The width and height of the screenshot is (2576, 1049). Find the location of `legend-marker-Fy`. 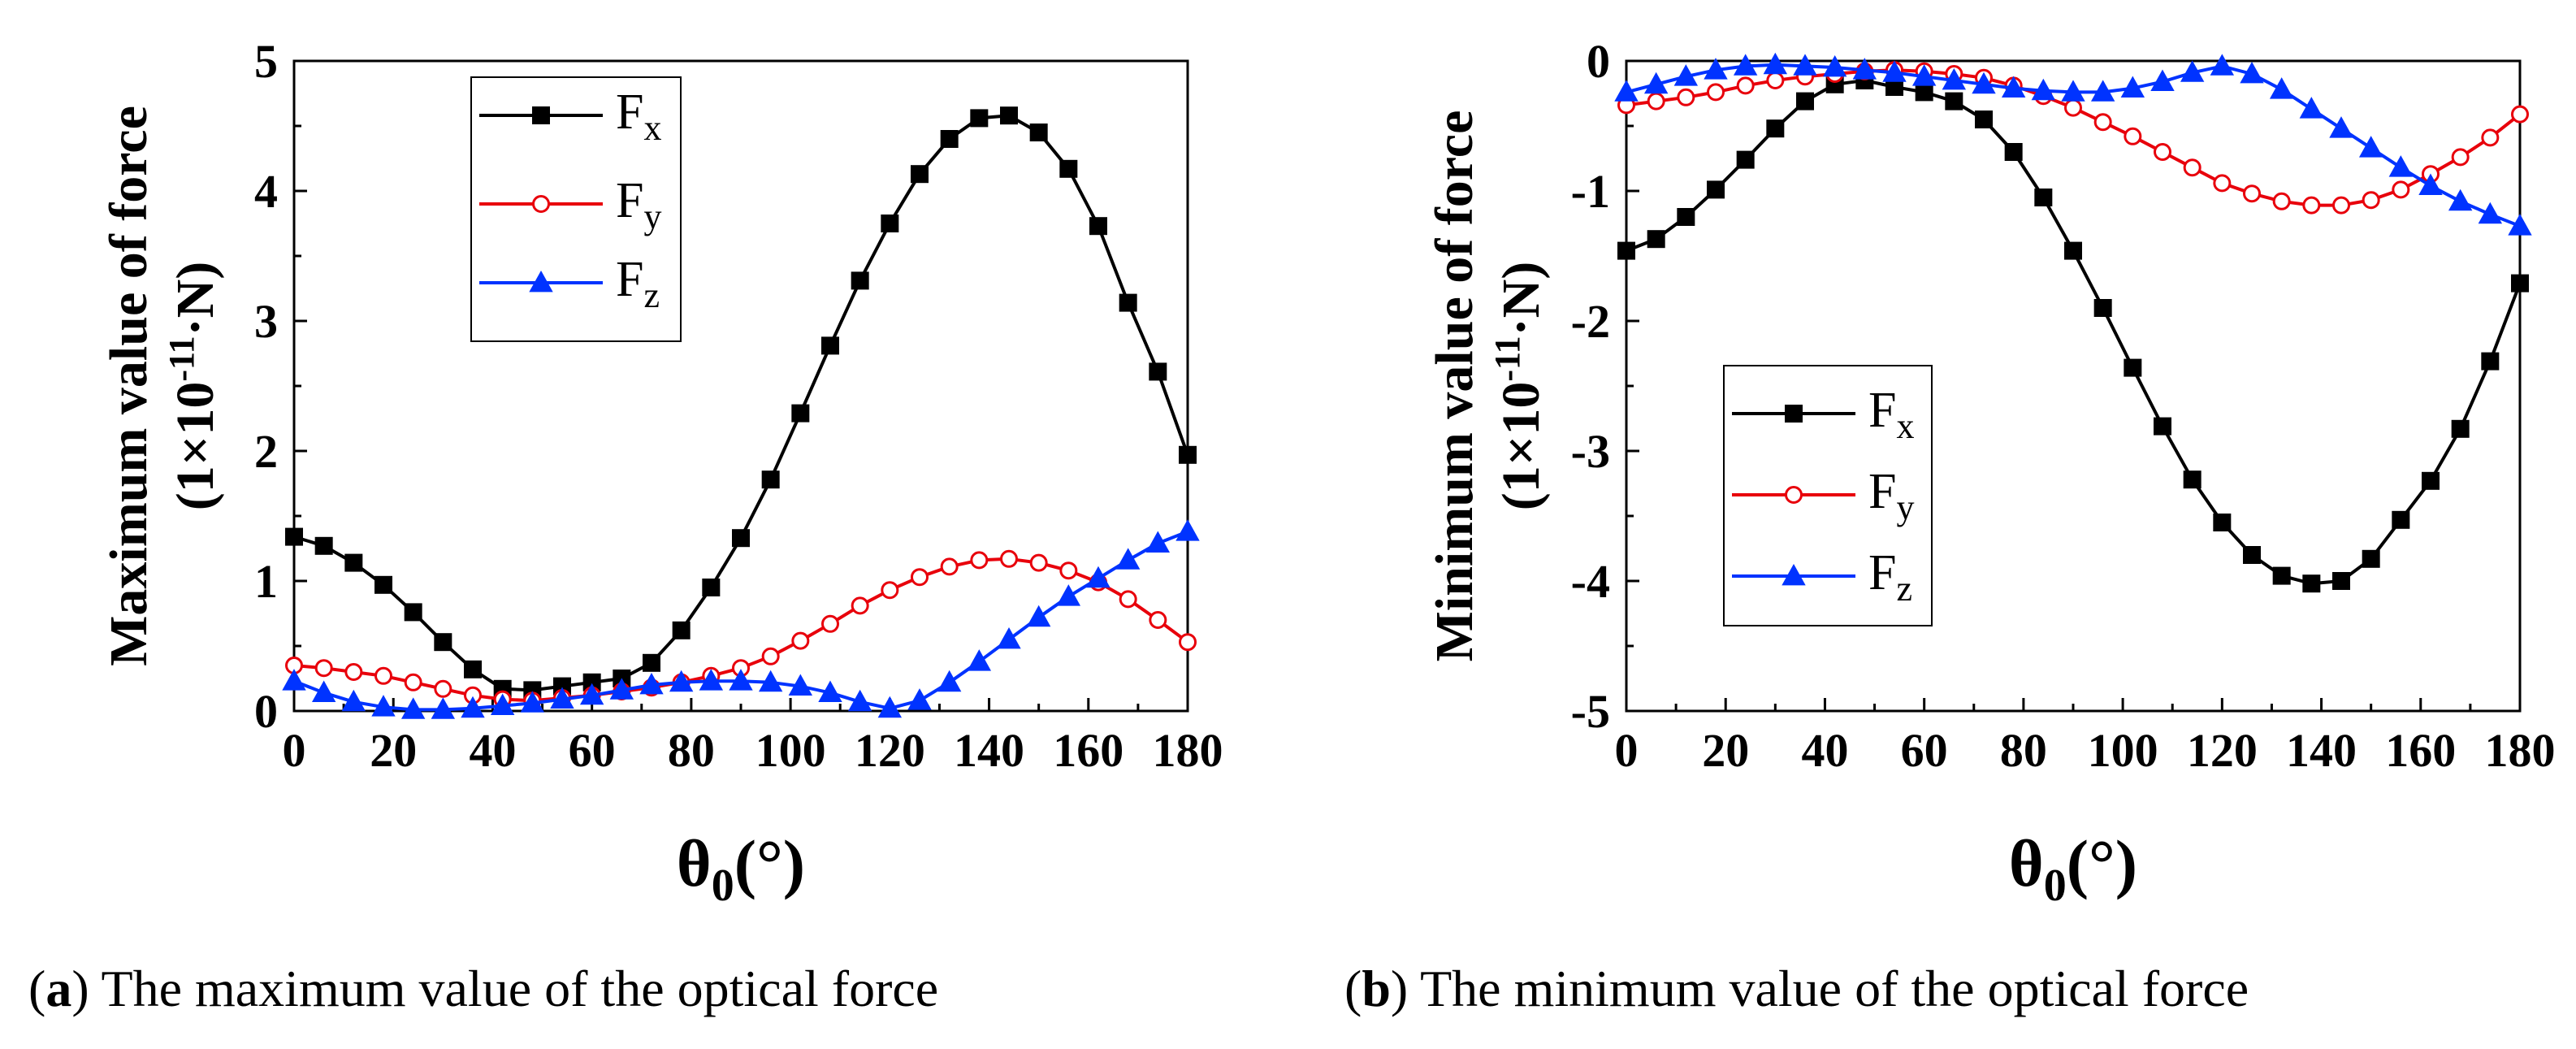

legend-marker-Fy is located at coordinates (541, 204).